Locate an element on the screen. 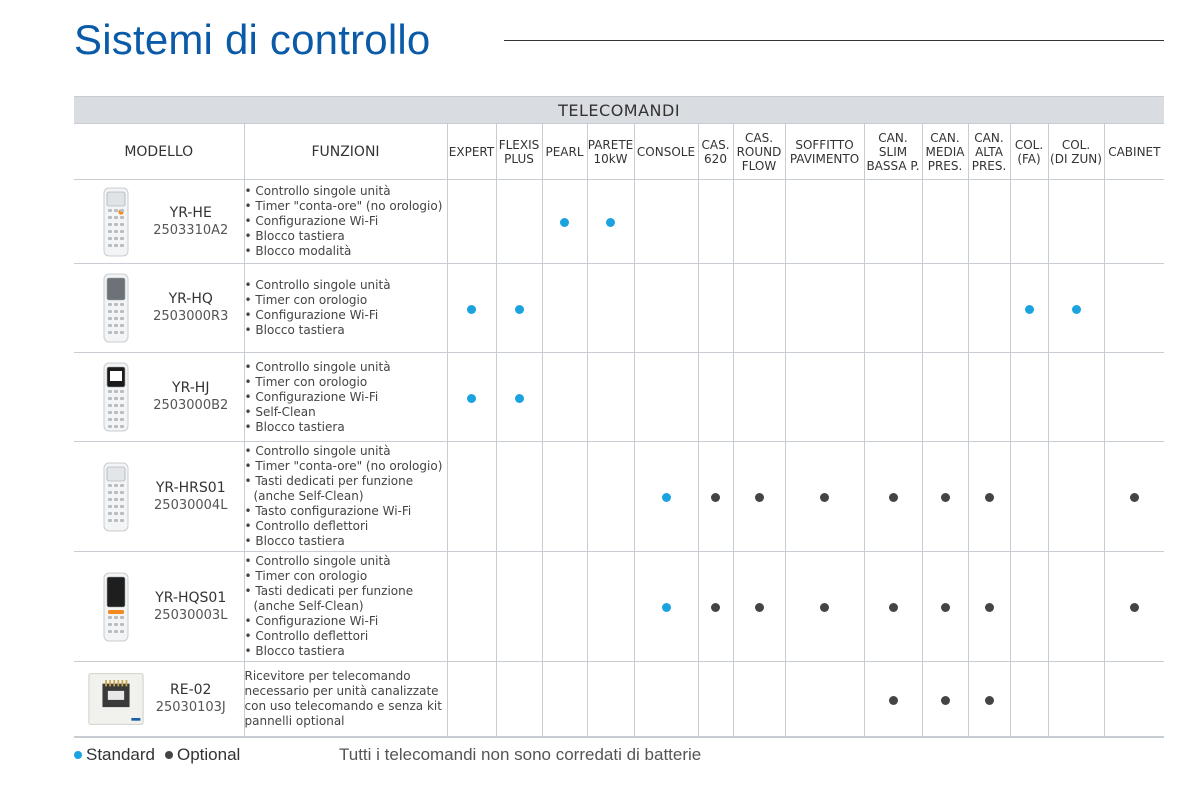 Image resolution: width=1200 pixels, height=785 pixels. header-functions: FUNZIONI is located at coordinates (345, 151).